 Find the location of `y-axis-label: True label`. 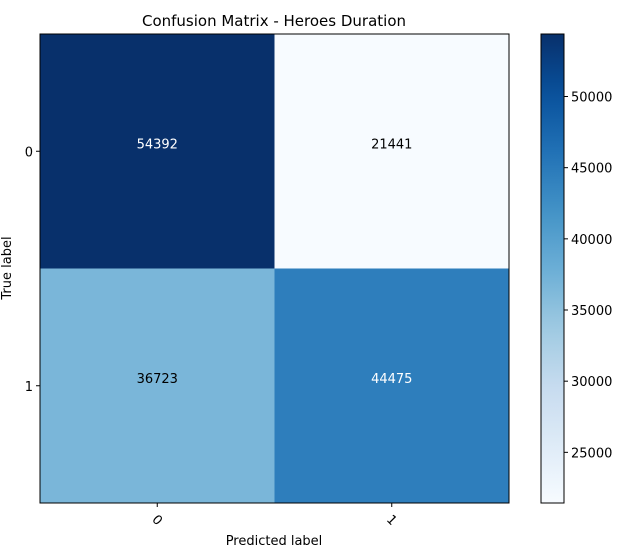

y-axis-label: True label is located at coordinates (7, 268).